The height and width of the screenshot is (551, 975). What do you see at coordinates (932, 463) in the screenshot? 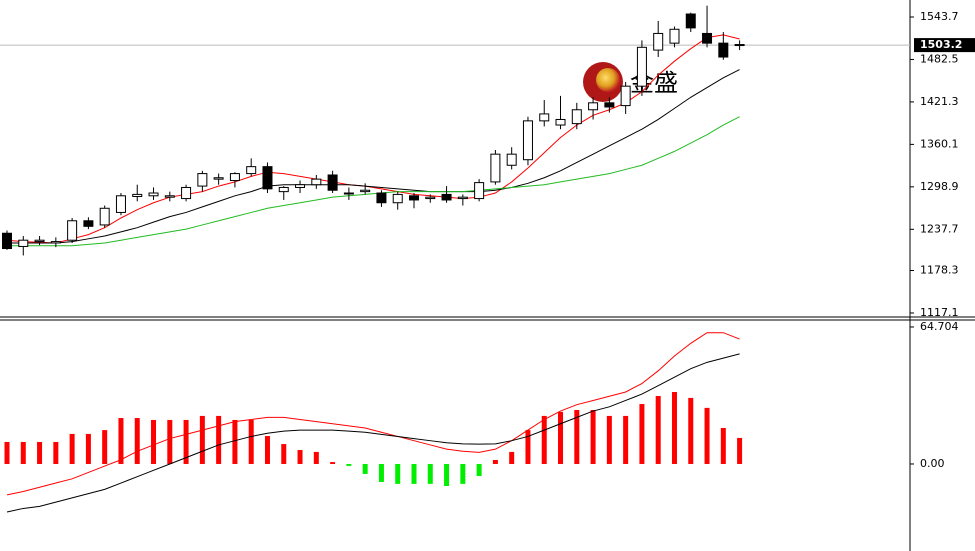
I see `y-tick-label: 0.00` at bounding box center [932, 463].